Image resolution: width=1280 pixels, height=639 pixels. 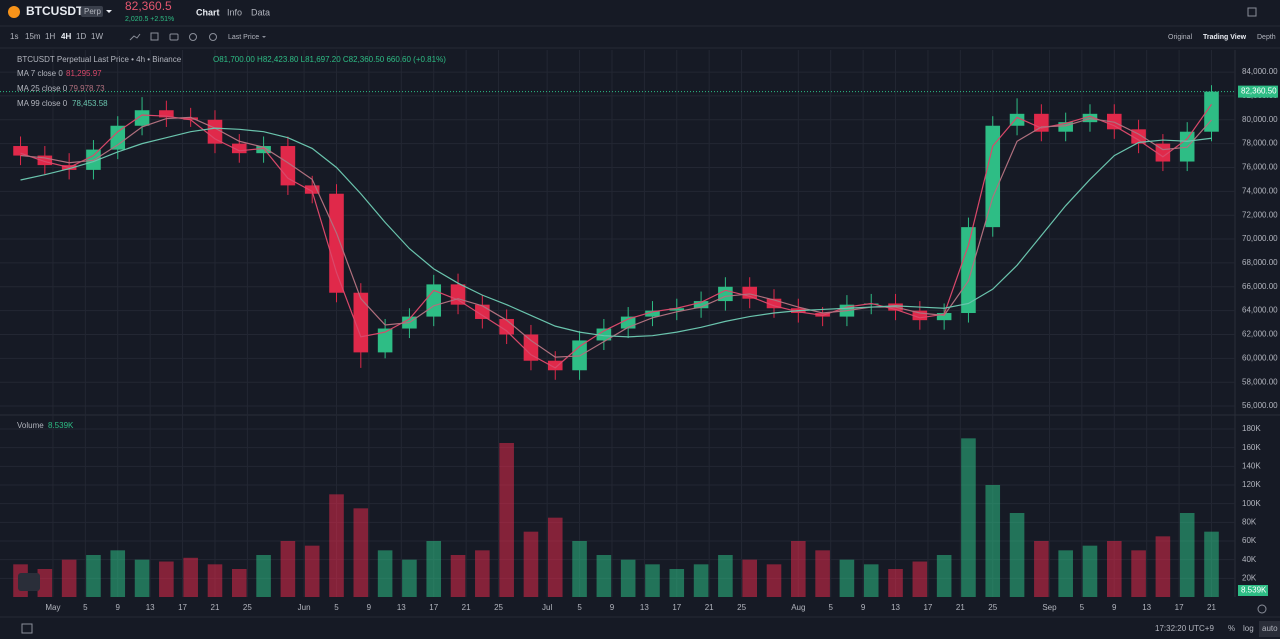 I want to click on last-price-label: 82,360.50, so click(x=1259, y=91).